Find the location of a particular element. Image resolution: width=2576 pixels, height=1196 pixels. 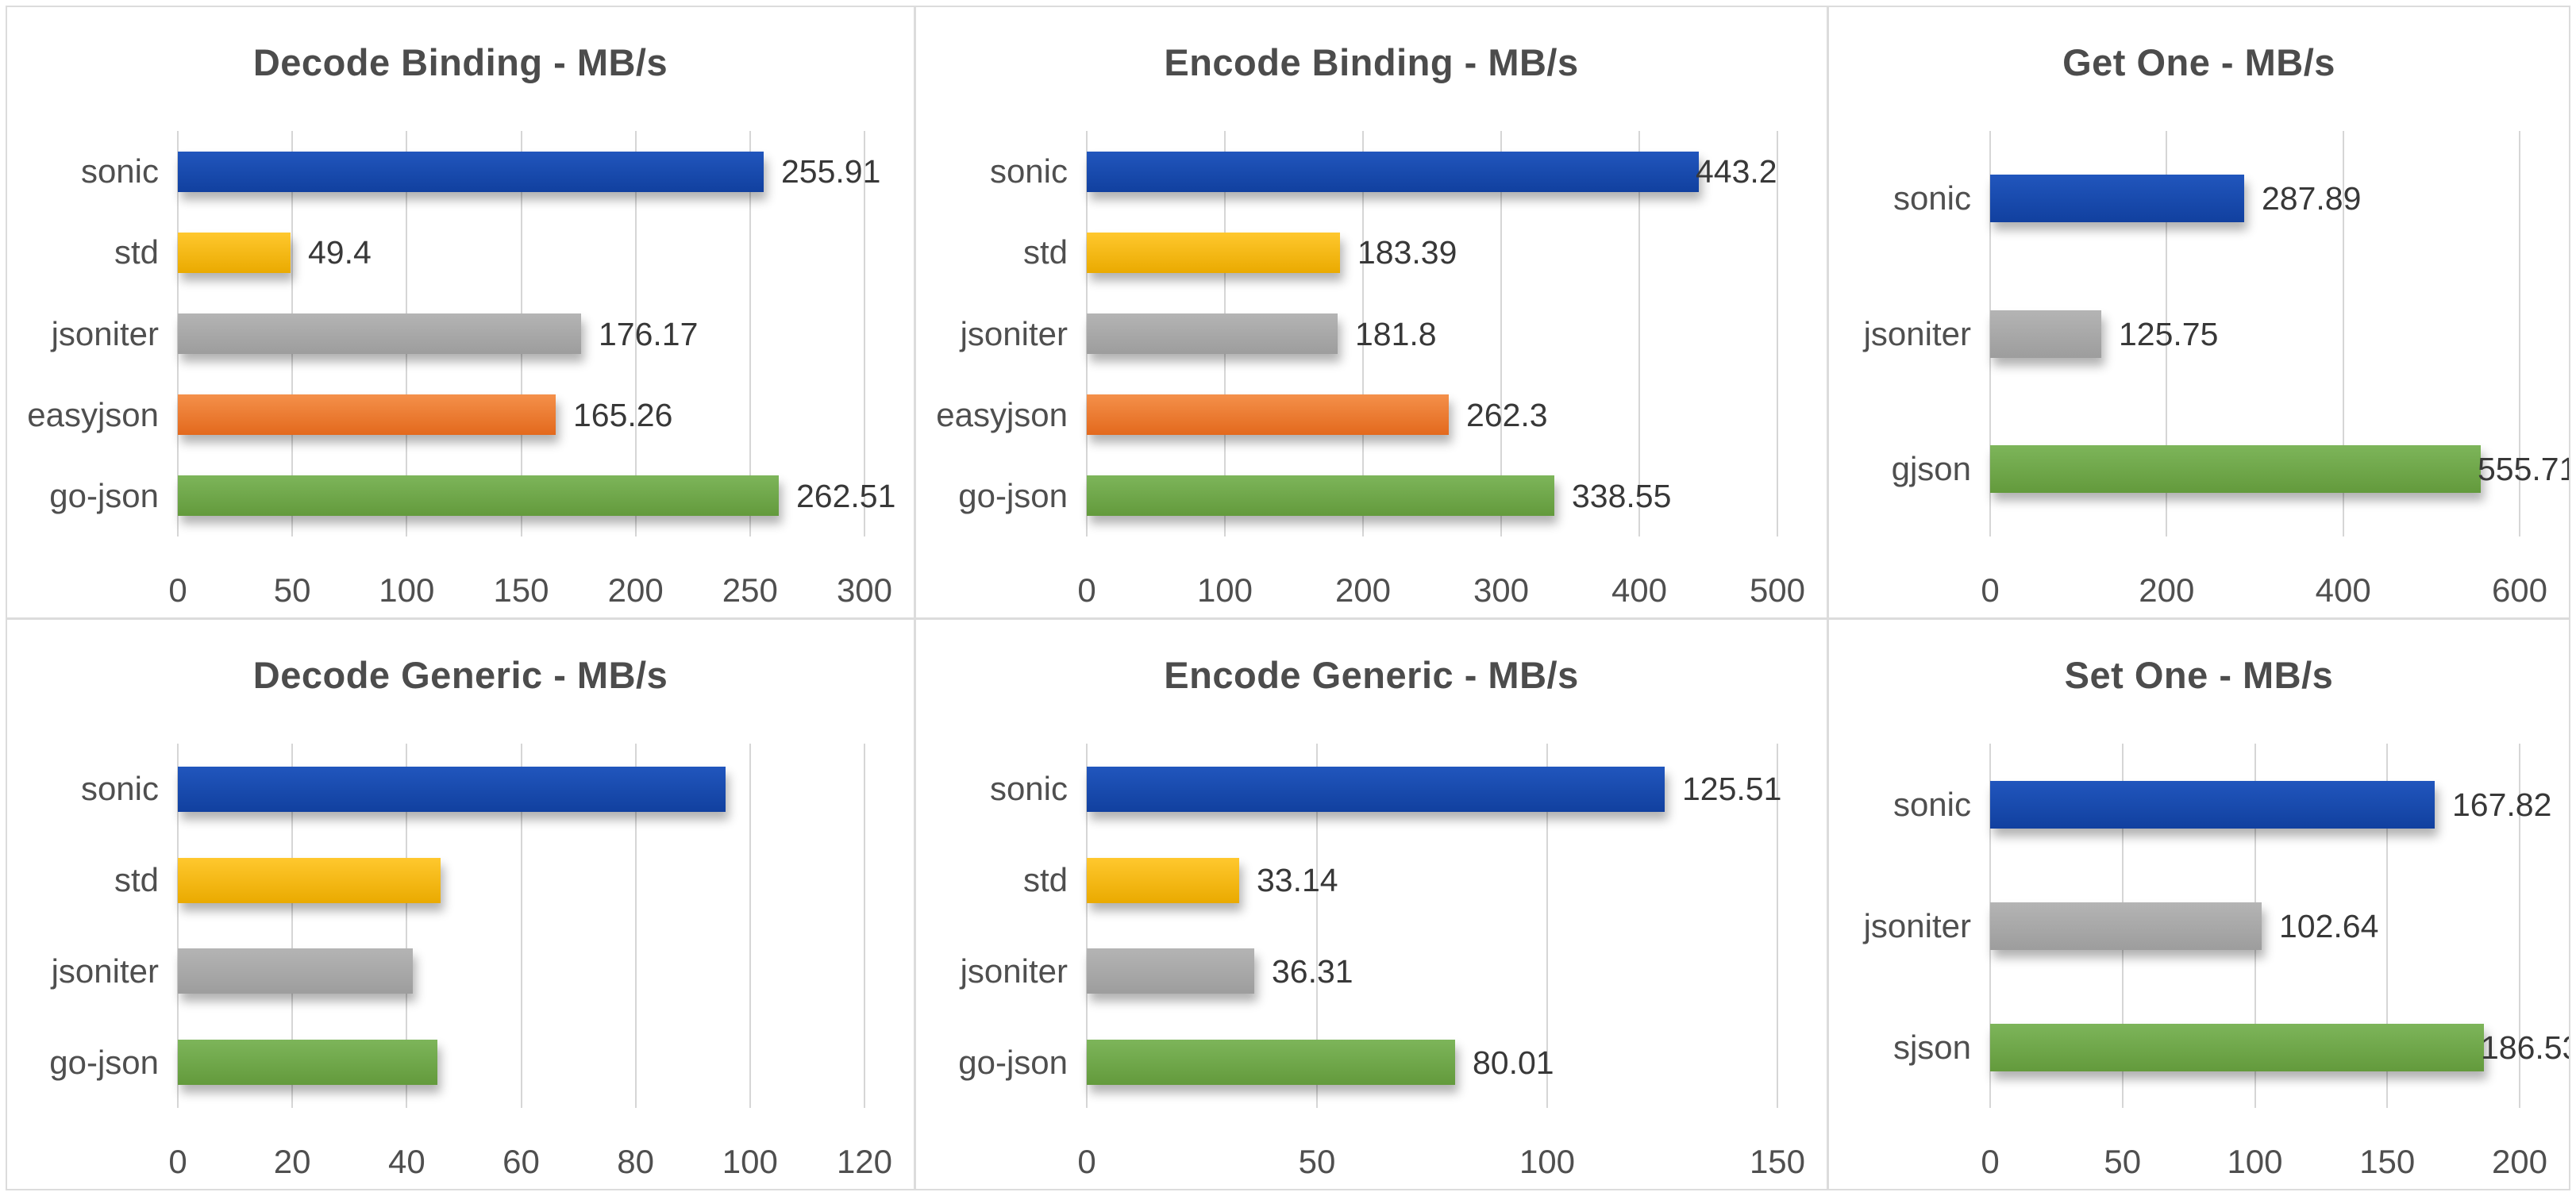

category-label: sjson is located at coordinates (1932, 1047).